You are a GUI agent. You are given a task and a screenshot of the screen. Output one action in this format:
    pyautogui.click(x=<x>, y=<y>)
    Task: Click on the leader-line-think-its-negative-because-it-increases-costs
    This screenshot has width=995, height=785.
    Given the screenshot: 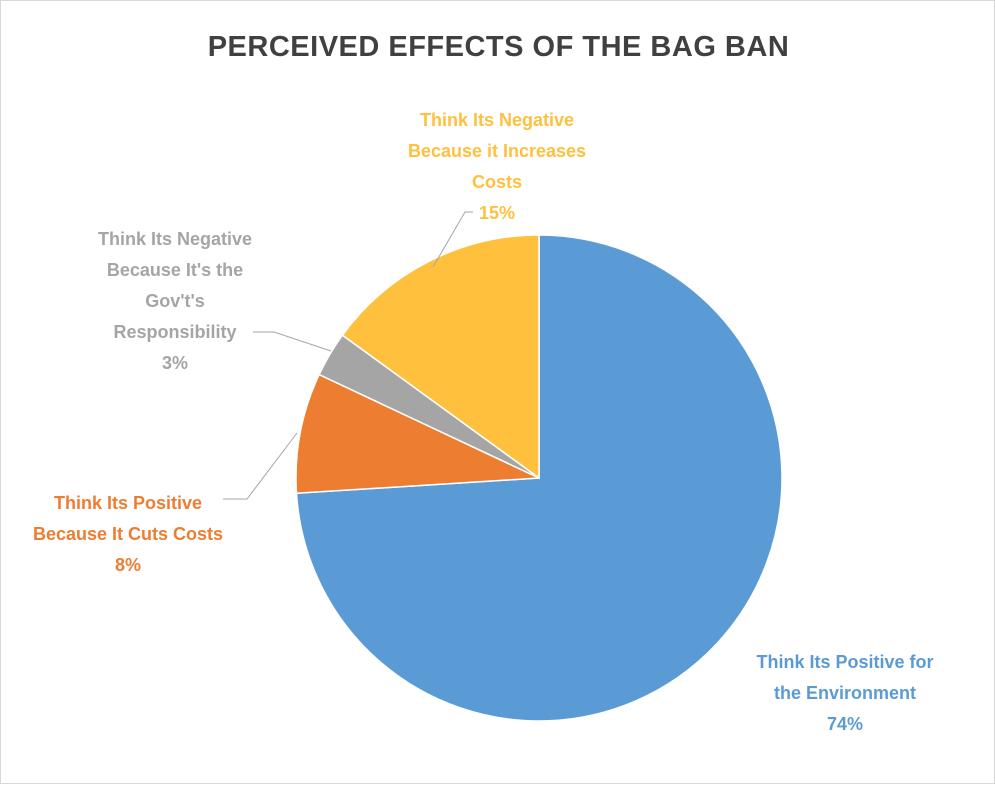 What is the action you would take?
    pyautogui.click(x=452, y=239)
    